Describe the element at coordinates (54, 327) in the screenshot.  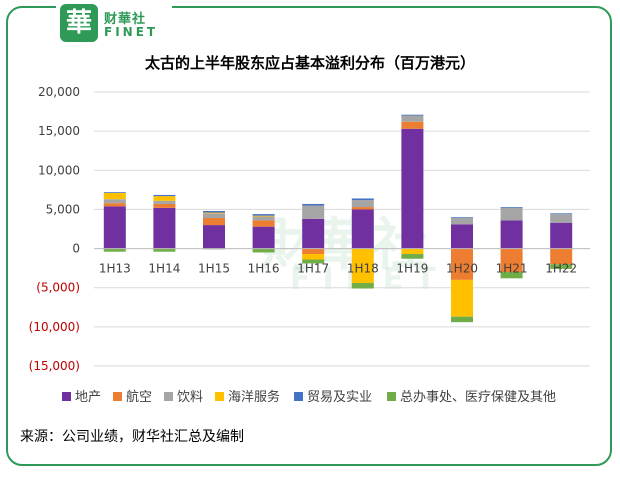
I see `y-tick-label: (10,000)` at that location.